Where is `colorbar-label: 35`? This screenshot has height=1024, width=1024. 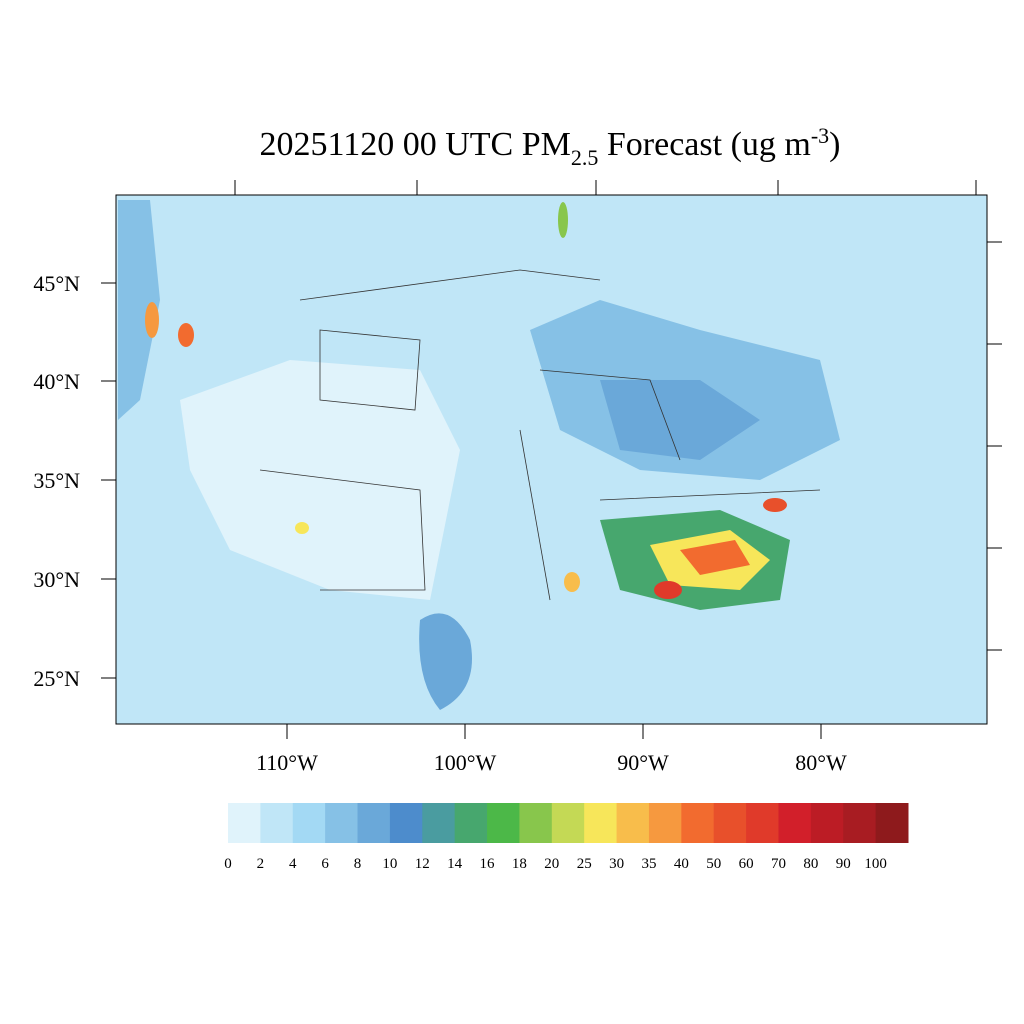
colorbar-label: 35 is located at coordinates (648, 864).